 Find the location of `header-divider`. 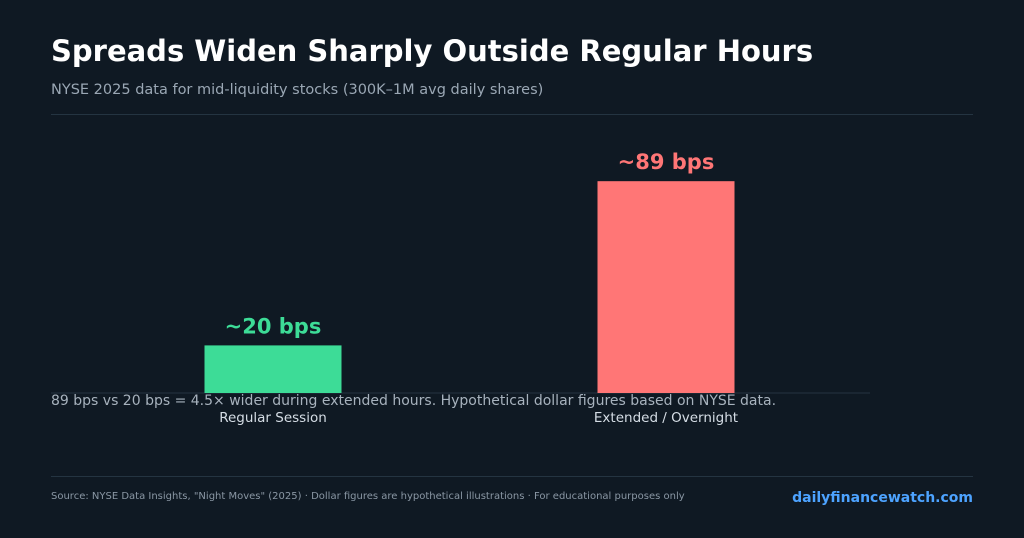

header-divider is located at coordinates (512, 114).